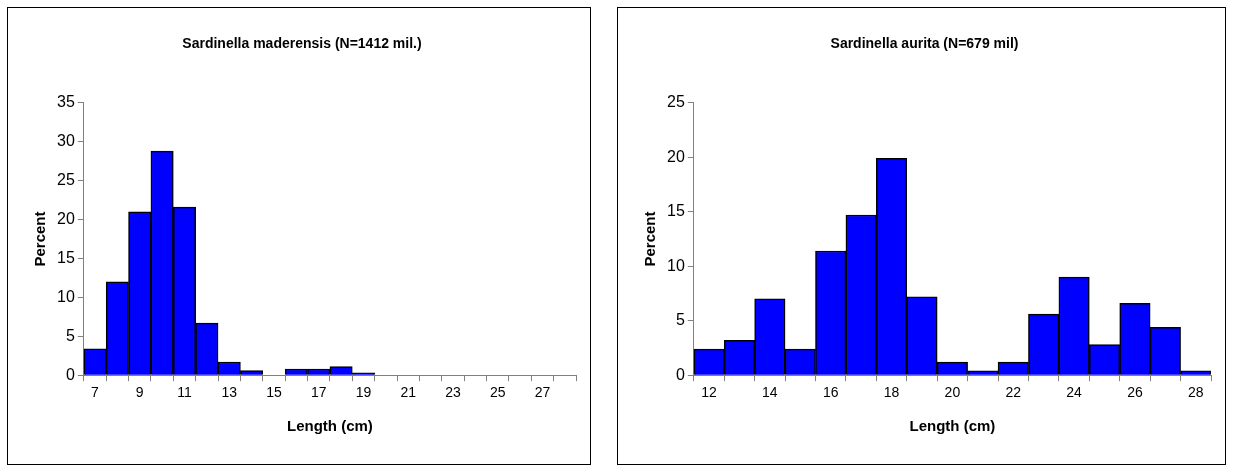 Image resolution: width=1234 pixels, height=472 pixels. What do you see at coordinates (453, 392) in the screenshot?
I see `x-tick-label: 23` at bounding box center [453, 392].